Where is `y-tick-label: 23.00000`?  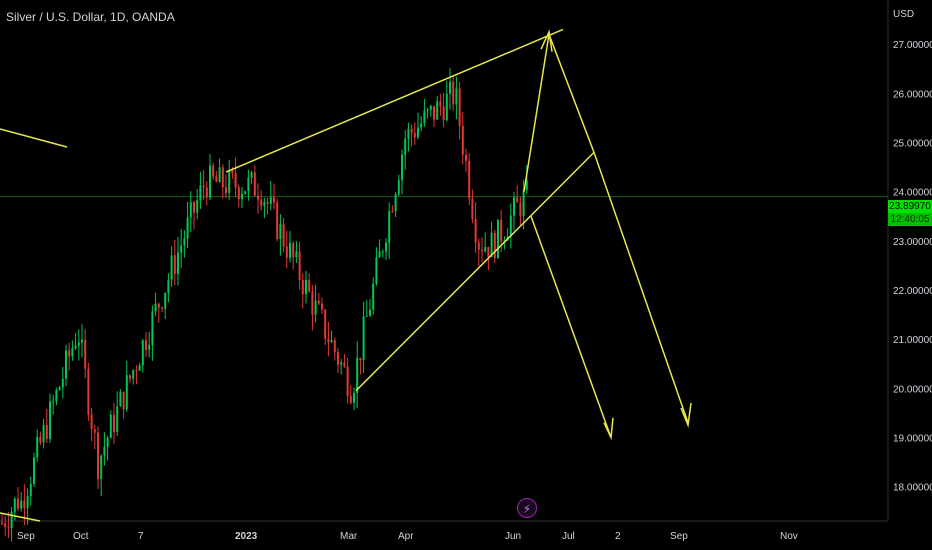 y-tick-label: 23.00000 is located at coordinates (912, 242).